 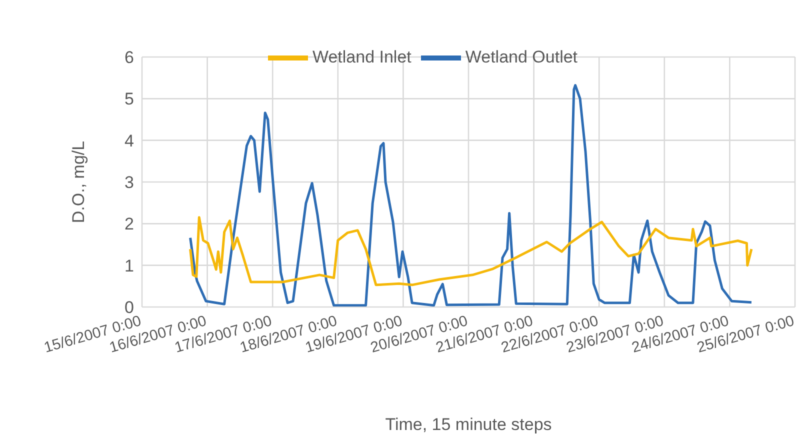 I want to click on legend-label: Wetland Inlet, so click(x=362, y=56).